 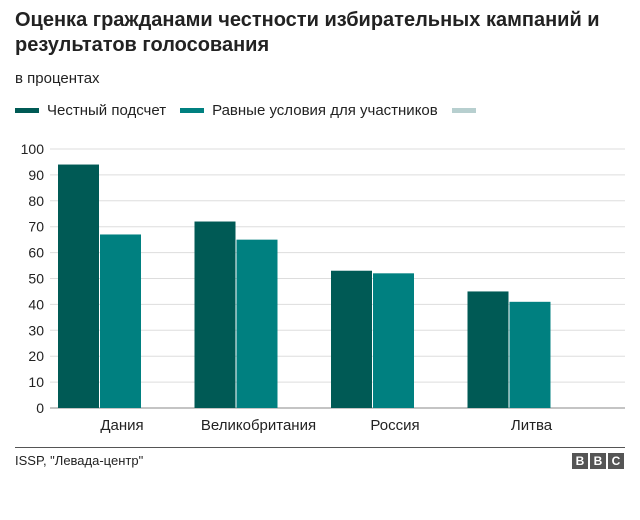 What do you see at coordinates (57, 78) in the screenshot?
I see `chart-subtitle: в процентах` at bounding box center [57, 78].